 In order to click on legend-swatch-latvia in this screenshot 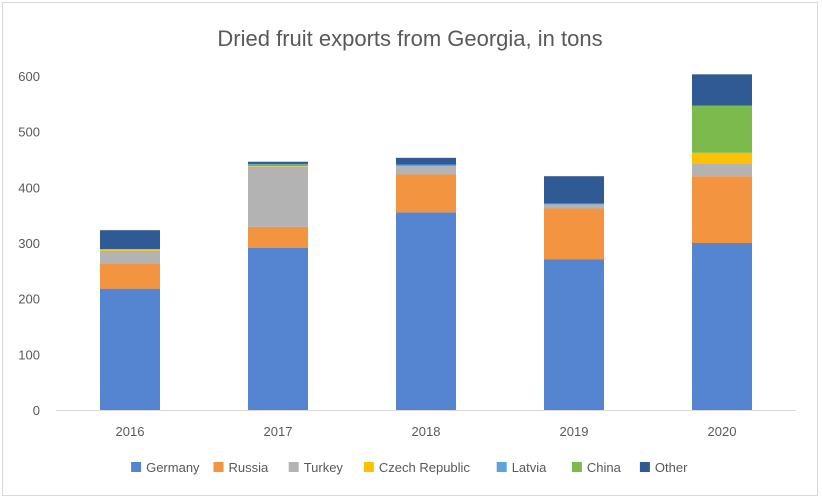, I will do `click(501, 467)`.